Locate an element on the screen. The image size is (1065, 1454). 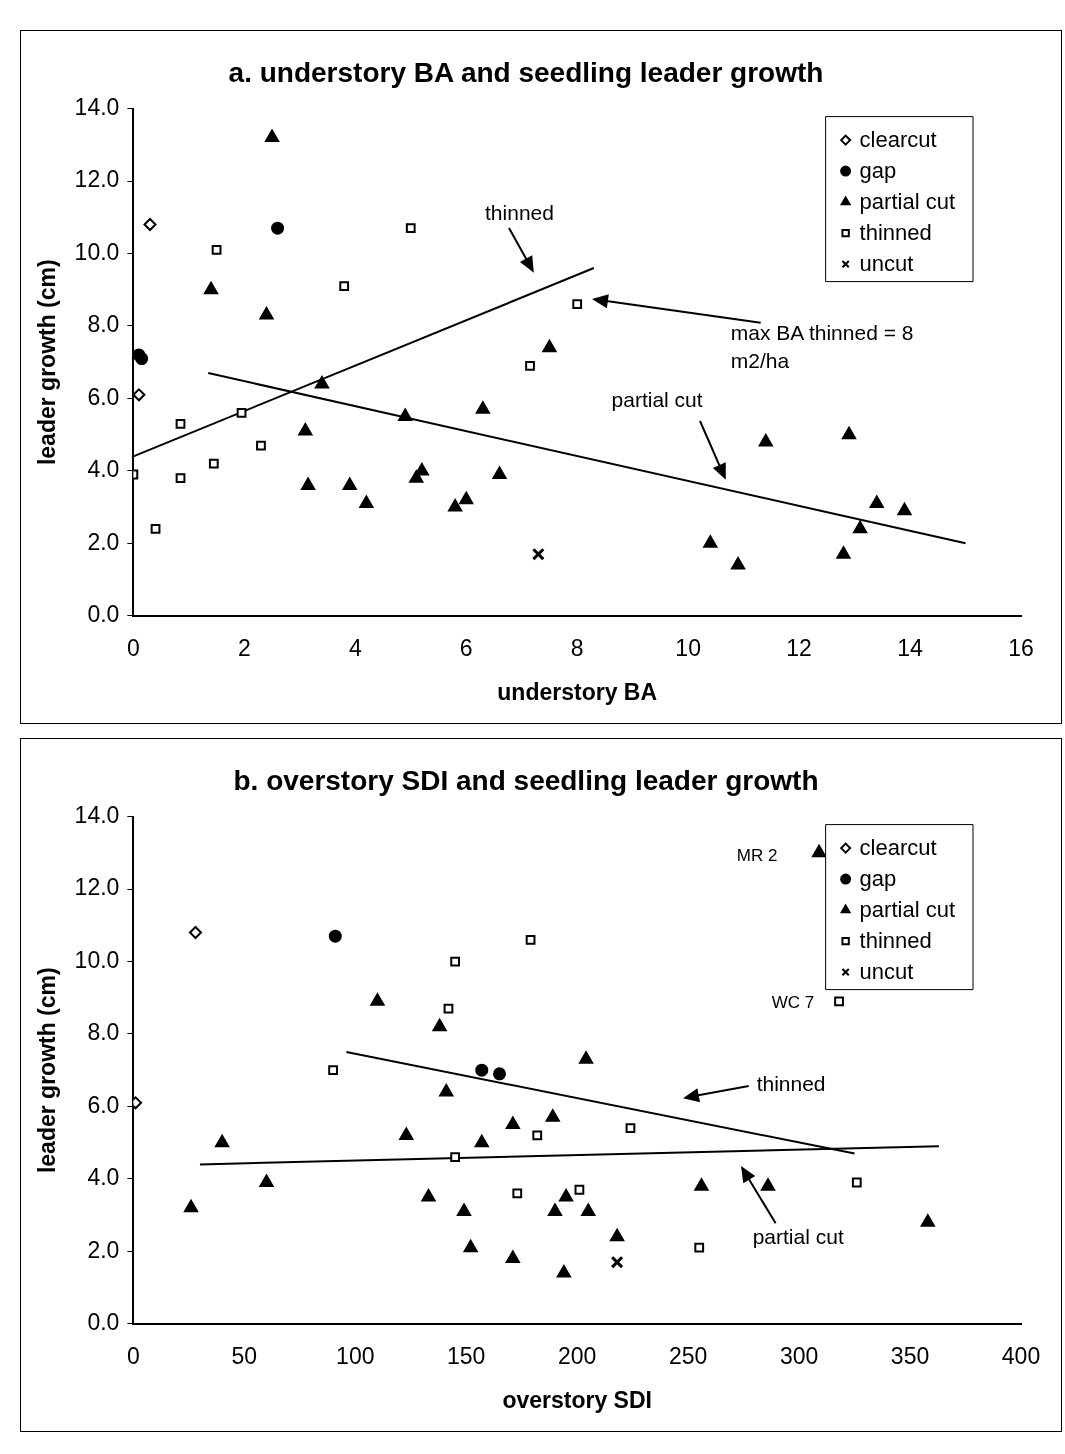
y-axis-title: leader growth (cm) is located at coordinates (47, 1070).